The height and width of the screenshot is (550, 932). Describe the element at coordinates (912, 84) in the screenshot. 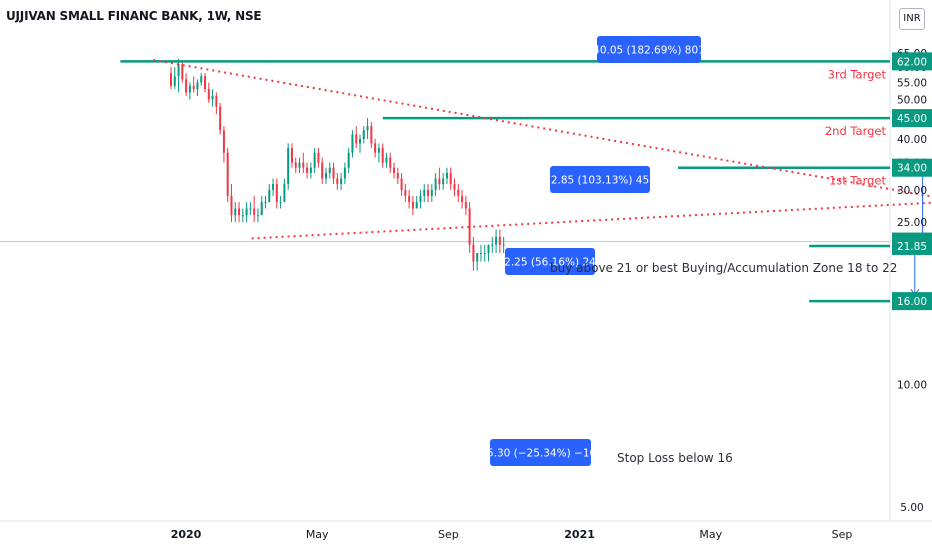

I see `y-tick-label: 55.00` at that location.